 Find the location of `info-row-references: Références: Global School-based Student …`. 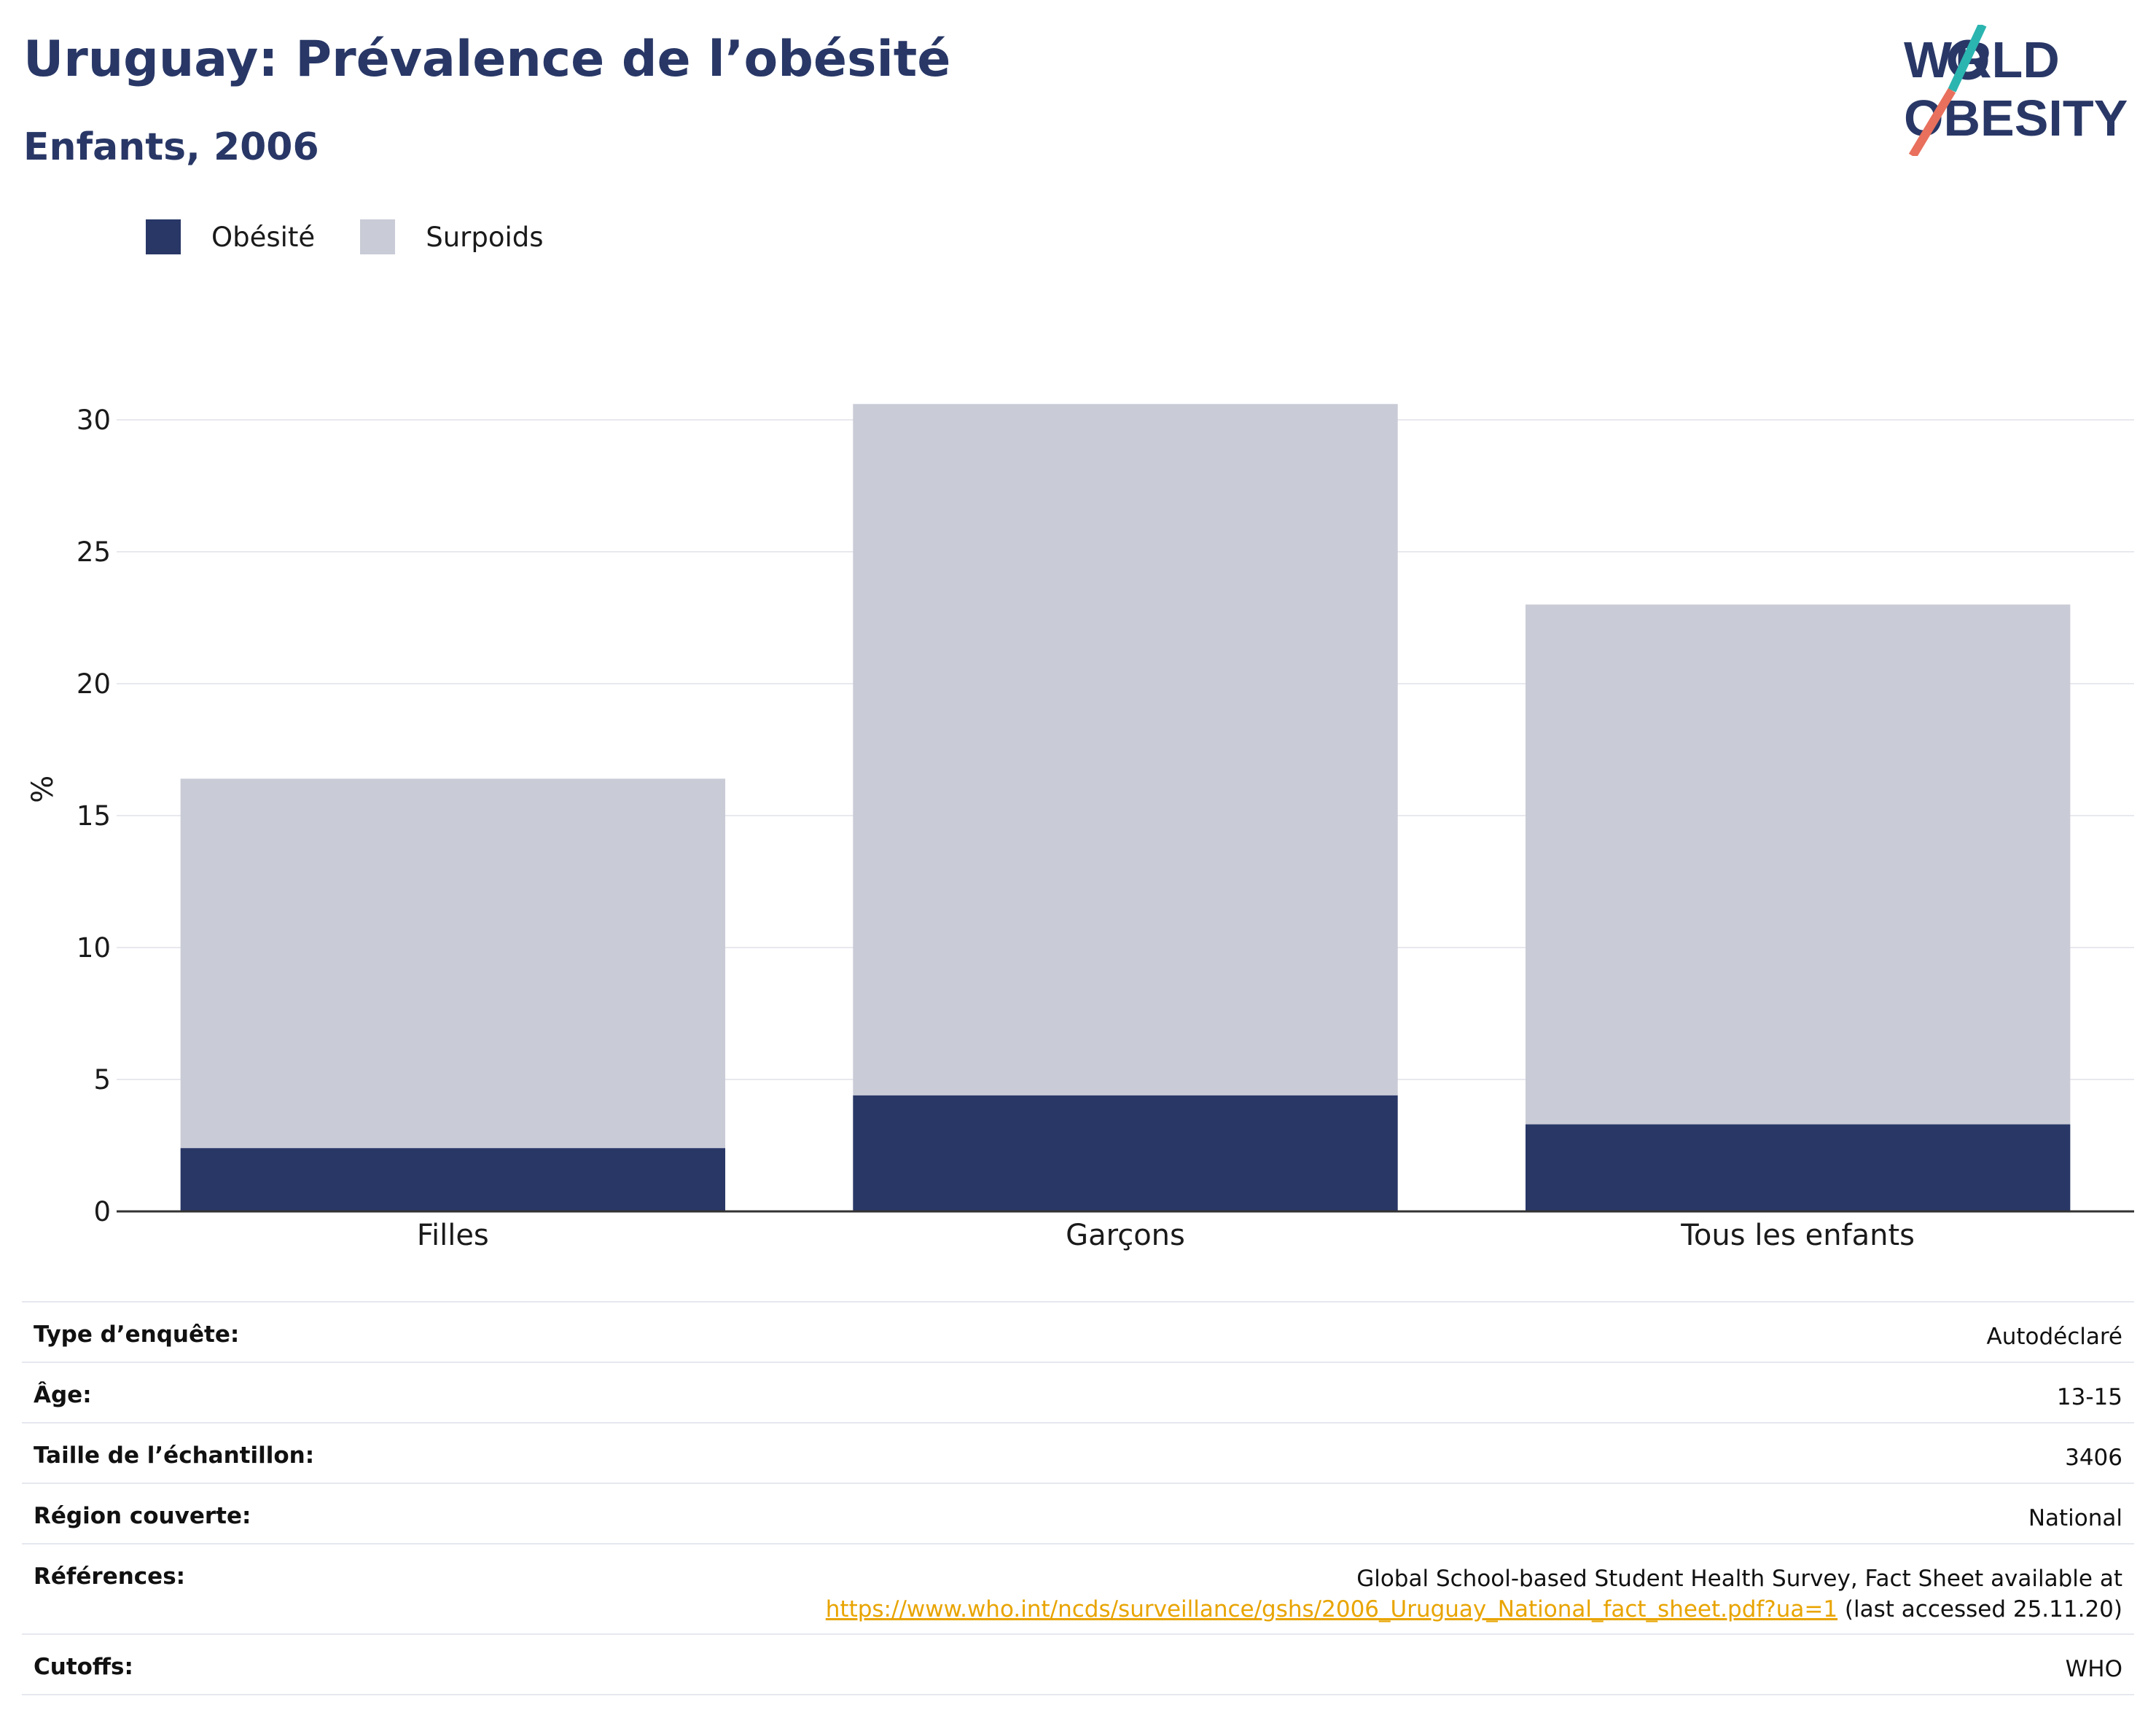

info-row-references: Références: Global School-based Student … is located at coordinates (1078, 1589).